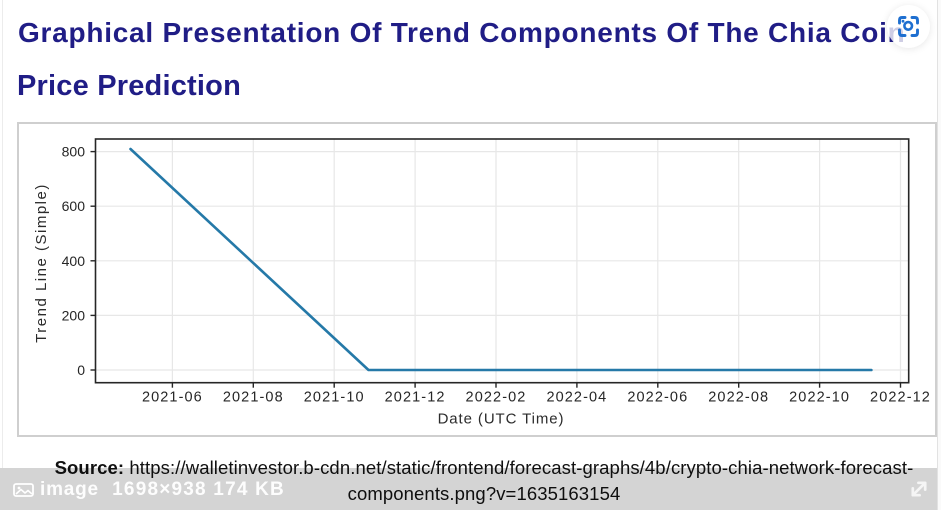 The width and height of the screenshot is (941, 510). I want to click on svg-text: 2022-08, so click(738, 398).